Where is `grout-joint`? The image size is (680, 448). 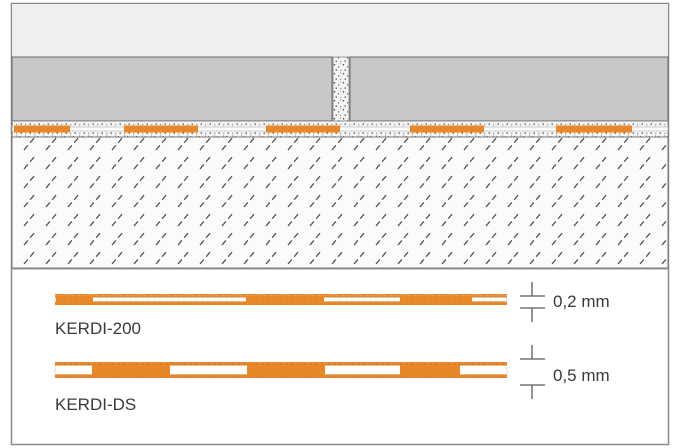
grout-joint is located at coordinates (341, 92).